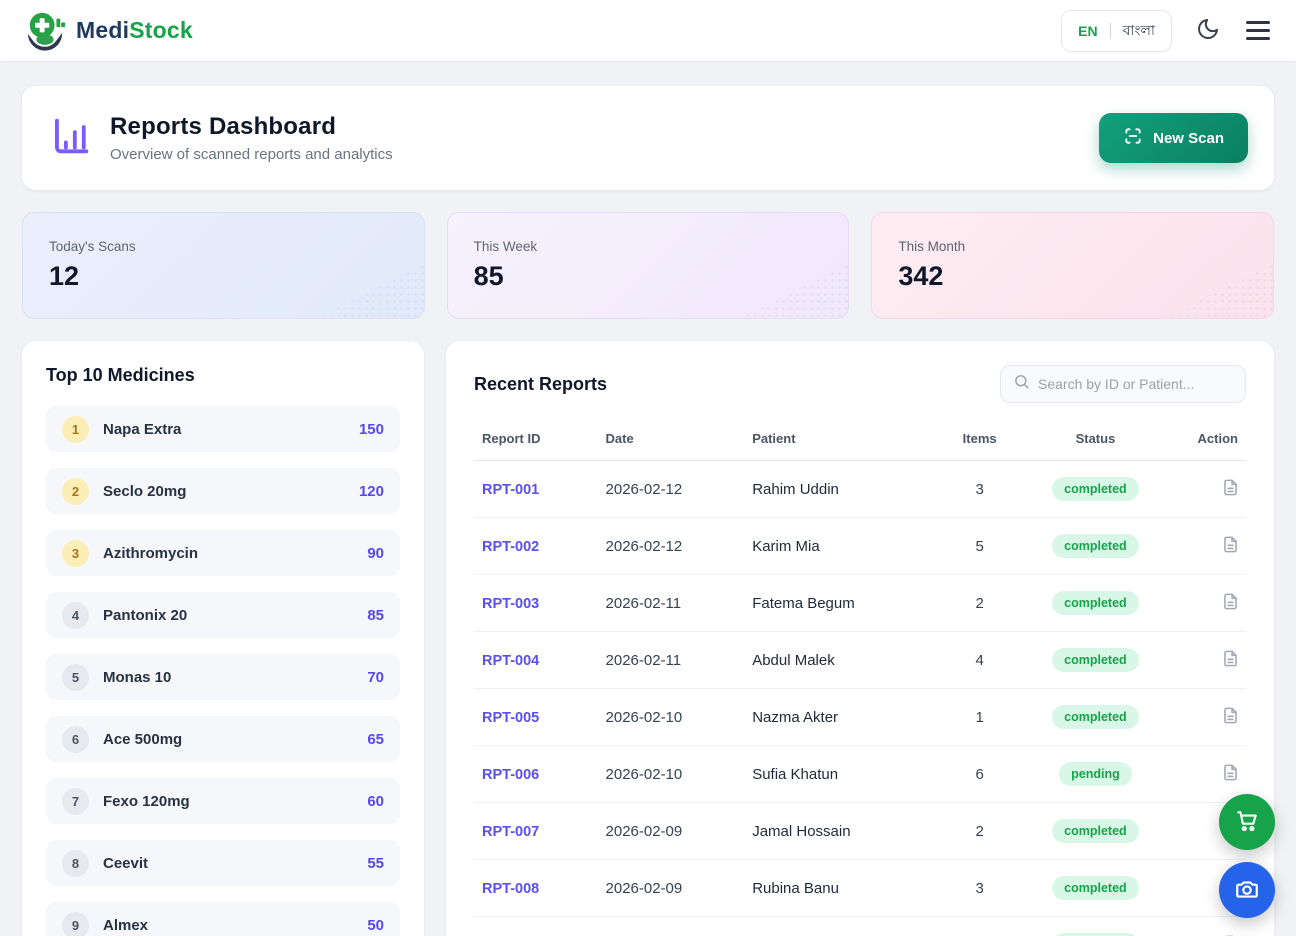  Describe the element at coordinates (1021, 384) in the screenshot. I see `search-icon` at that location.